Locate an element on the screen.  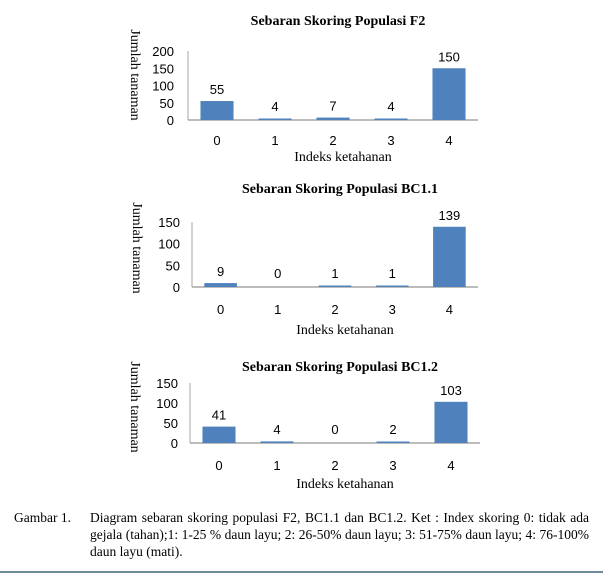
chart-title: Sebaran Skoring Populasi BC1.2 is located at coordinates (340, 367).